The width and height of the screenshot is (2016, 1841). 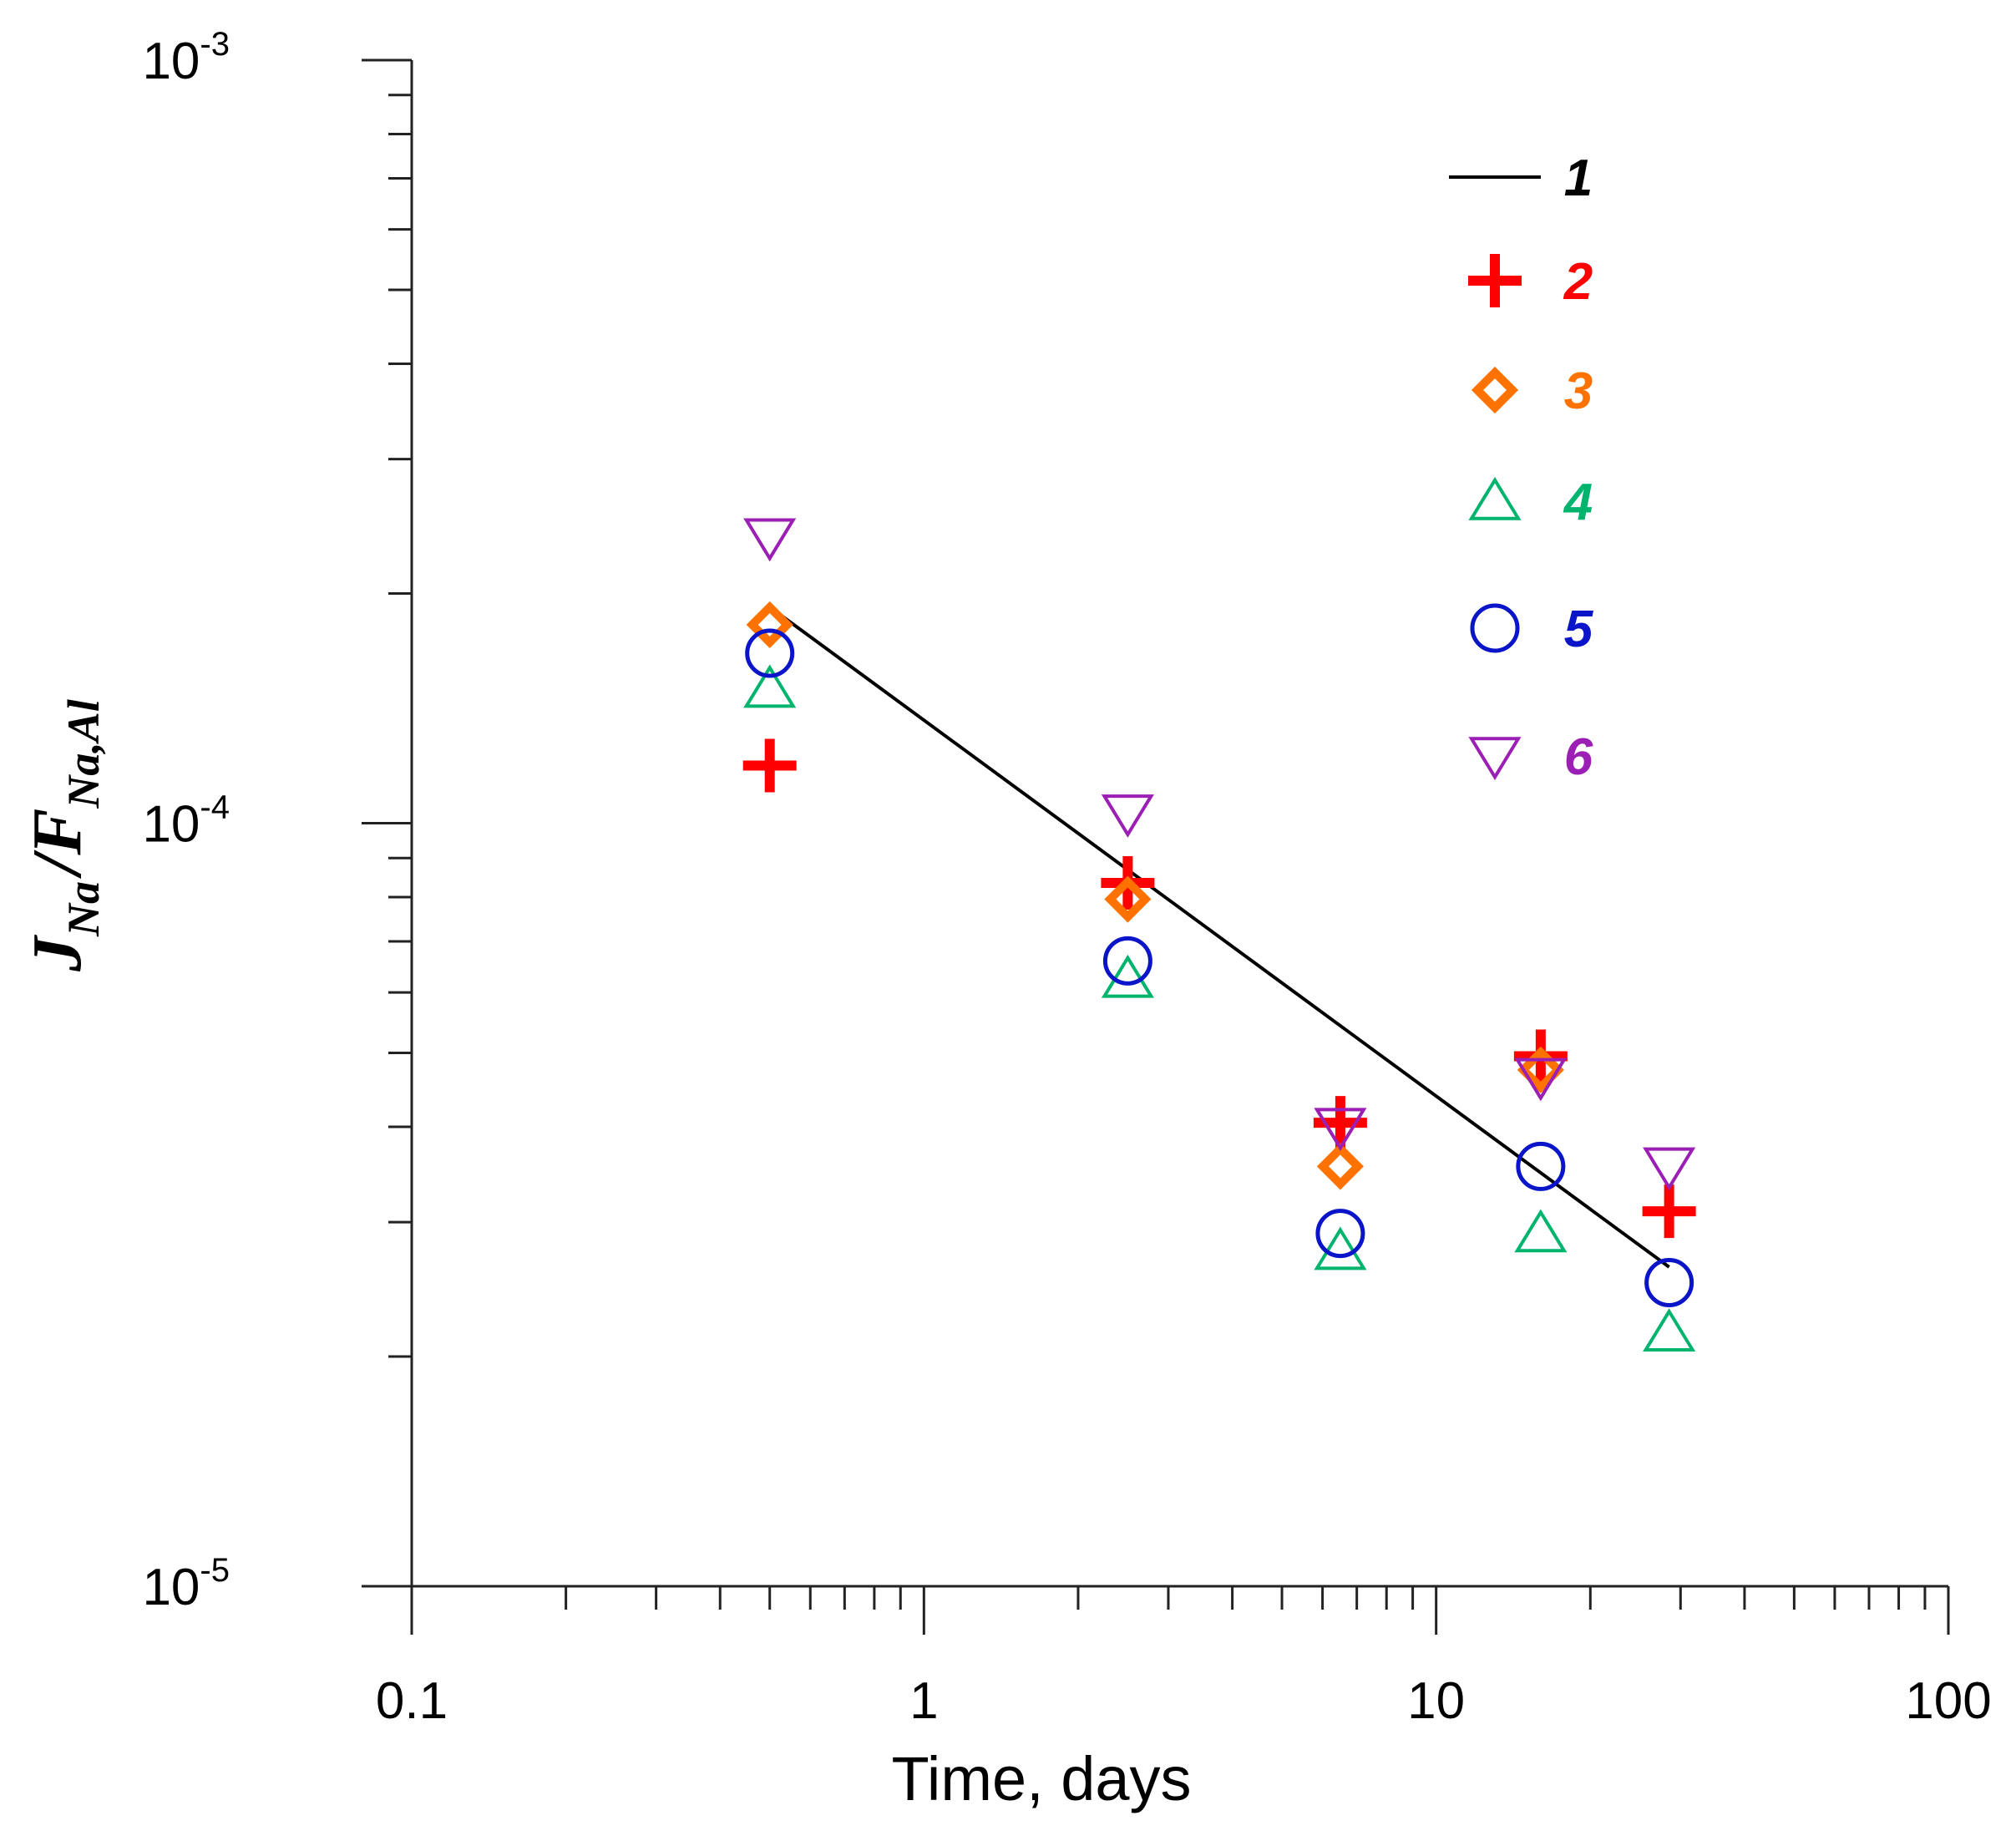 What do you see at coordinates (1578, 178) in the screenshot?
I see `legend-label: 1` at bounding box center [1578, 178].